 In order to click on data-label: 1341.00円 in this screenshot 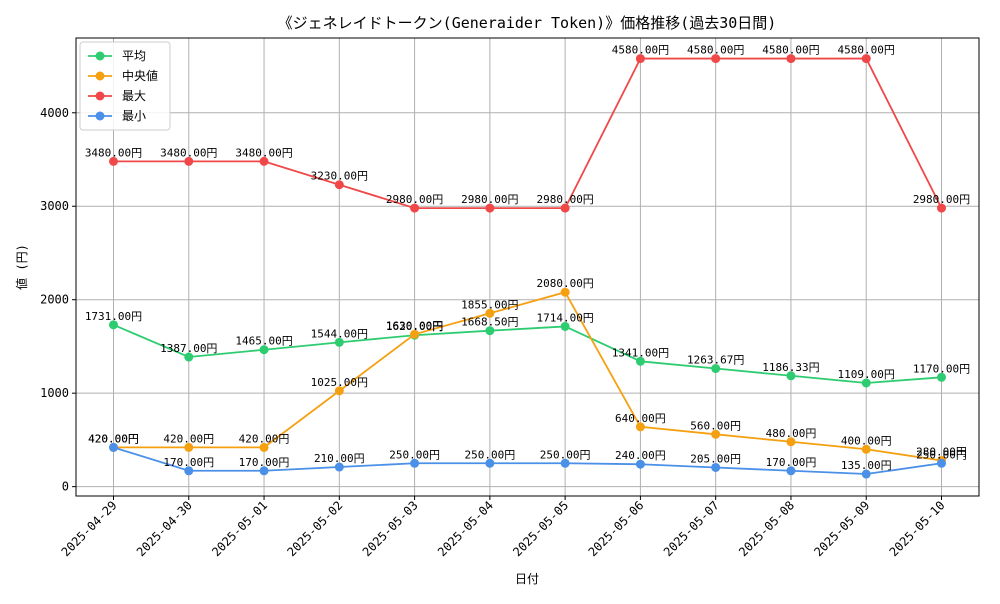, I will do `click(640, 352)`.